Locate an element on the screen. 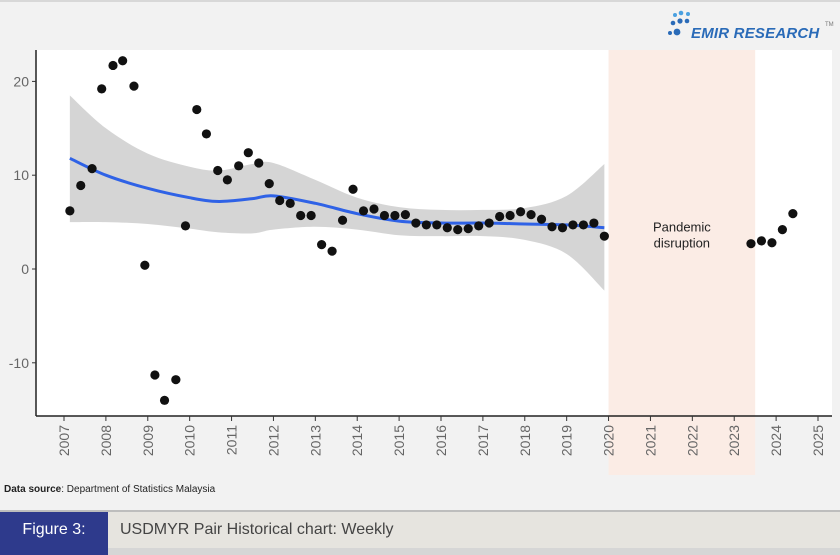 This screenshot has width=840, height=555. pandemic-region is located at coordinates (682, 262).